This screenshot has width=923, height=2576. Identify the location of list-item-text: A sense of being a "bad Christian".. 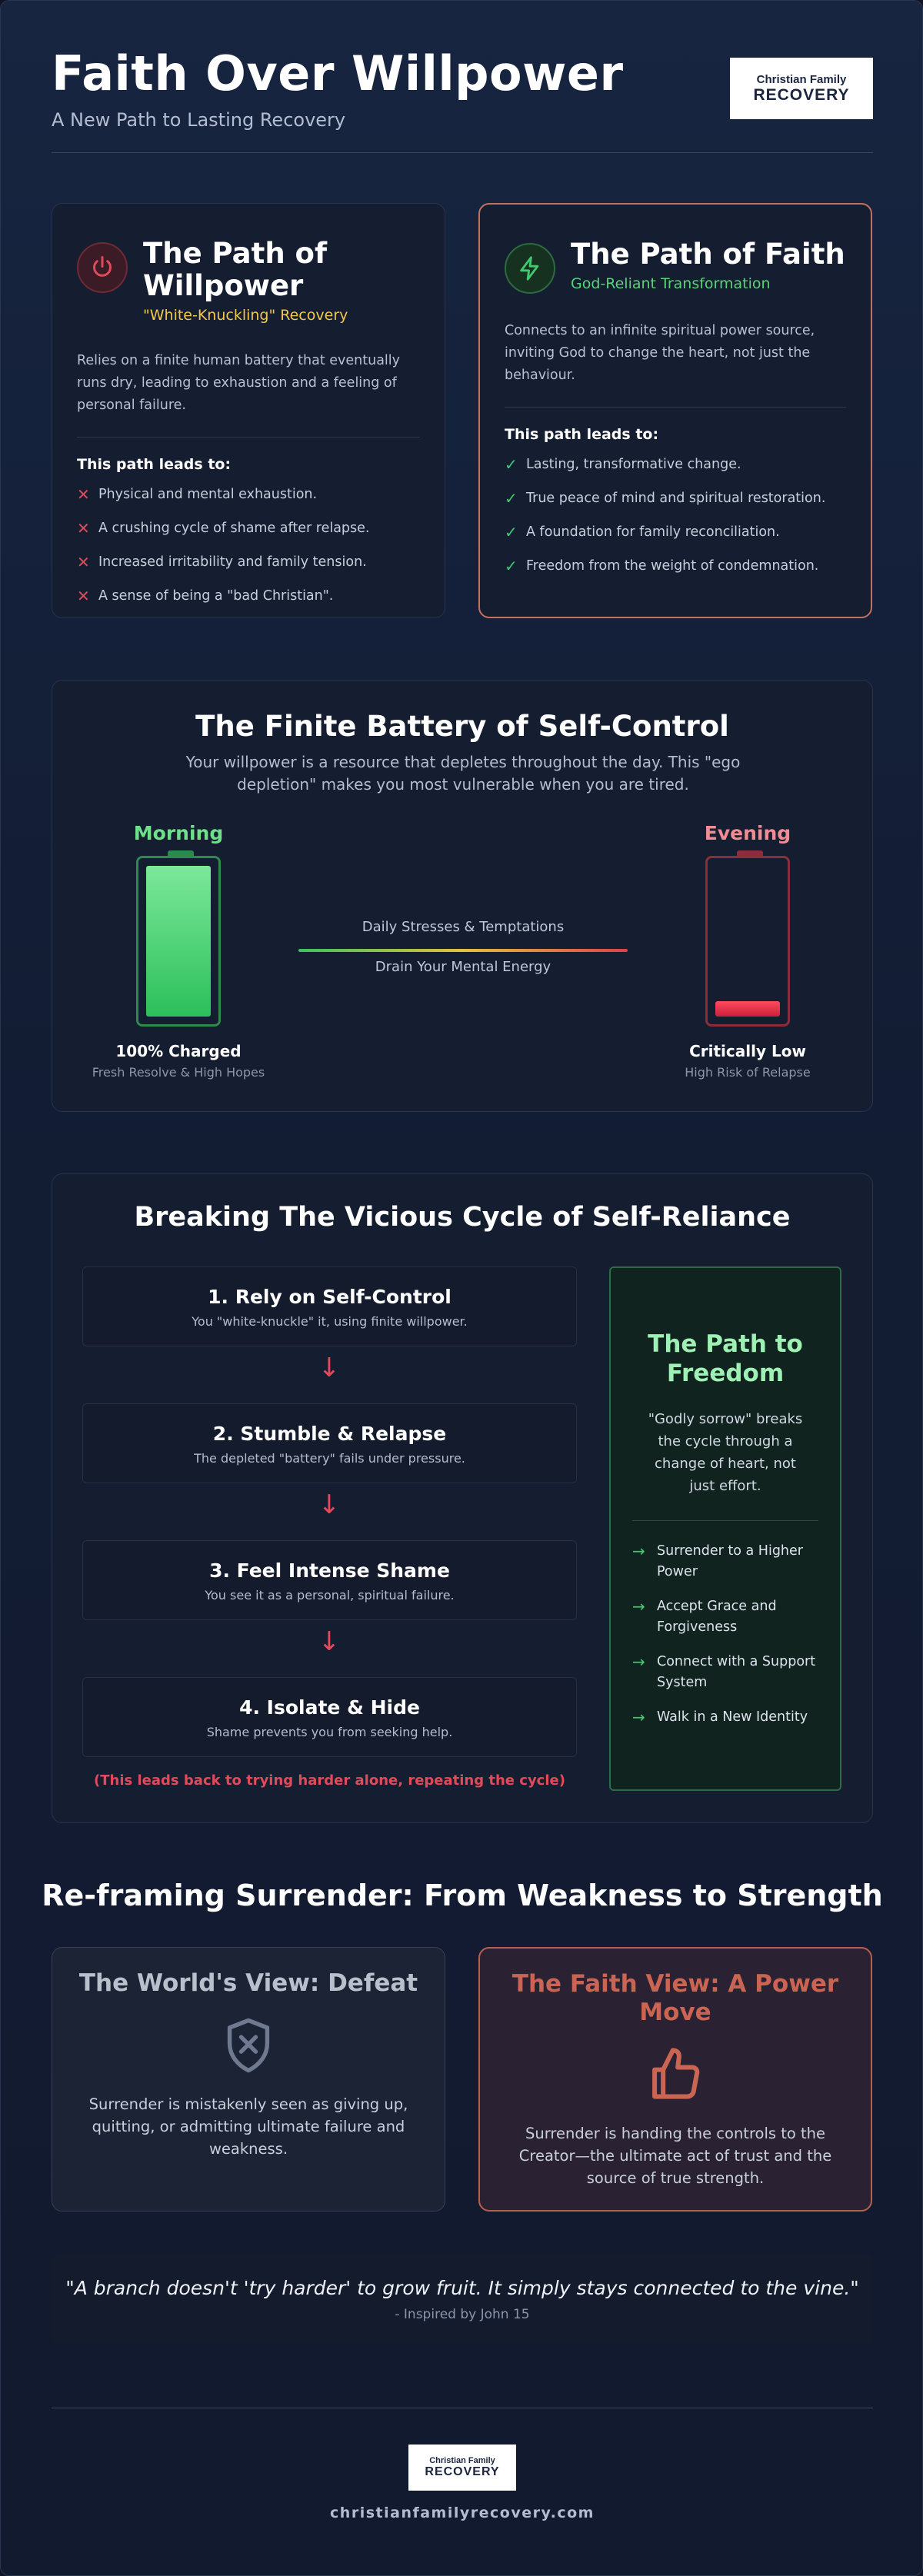
(216, 596).